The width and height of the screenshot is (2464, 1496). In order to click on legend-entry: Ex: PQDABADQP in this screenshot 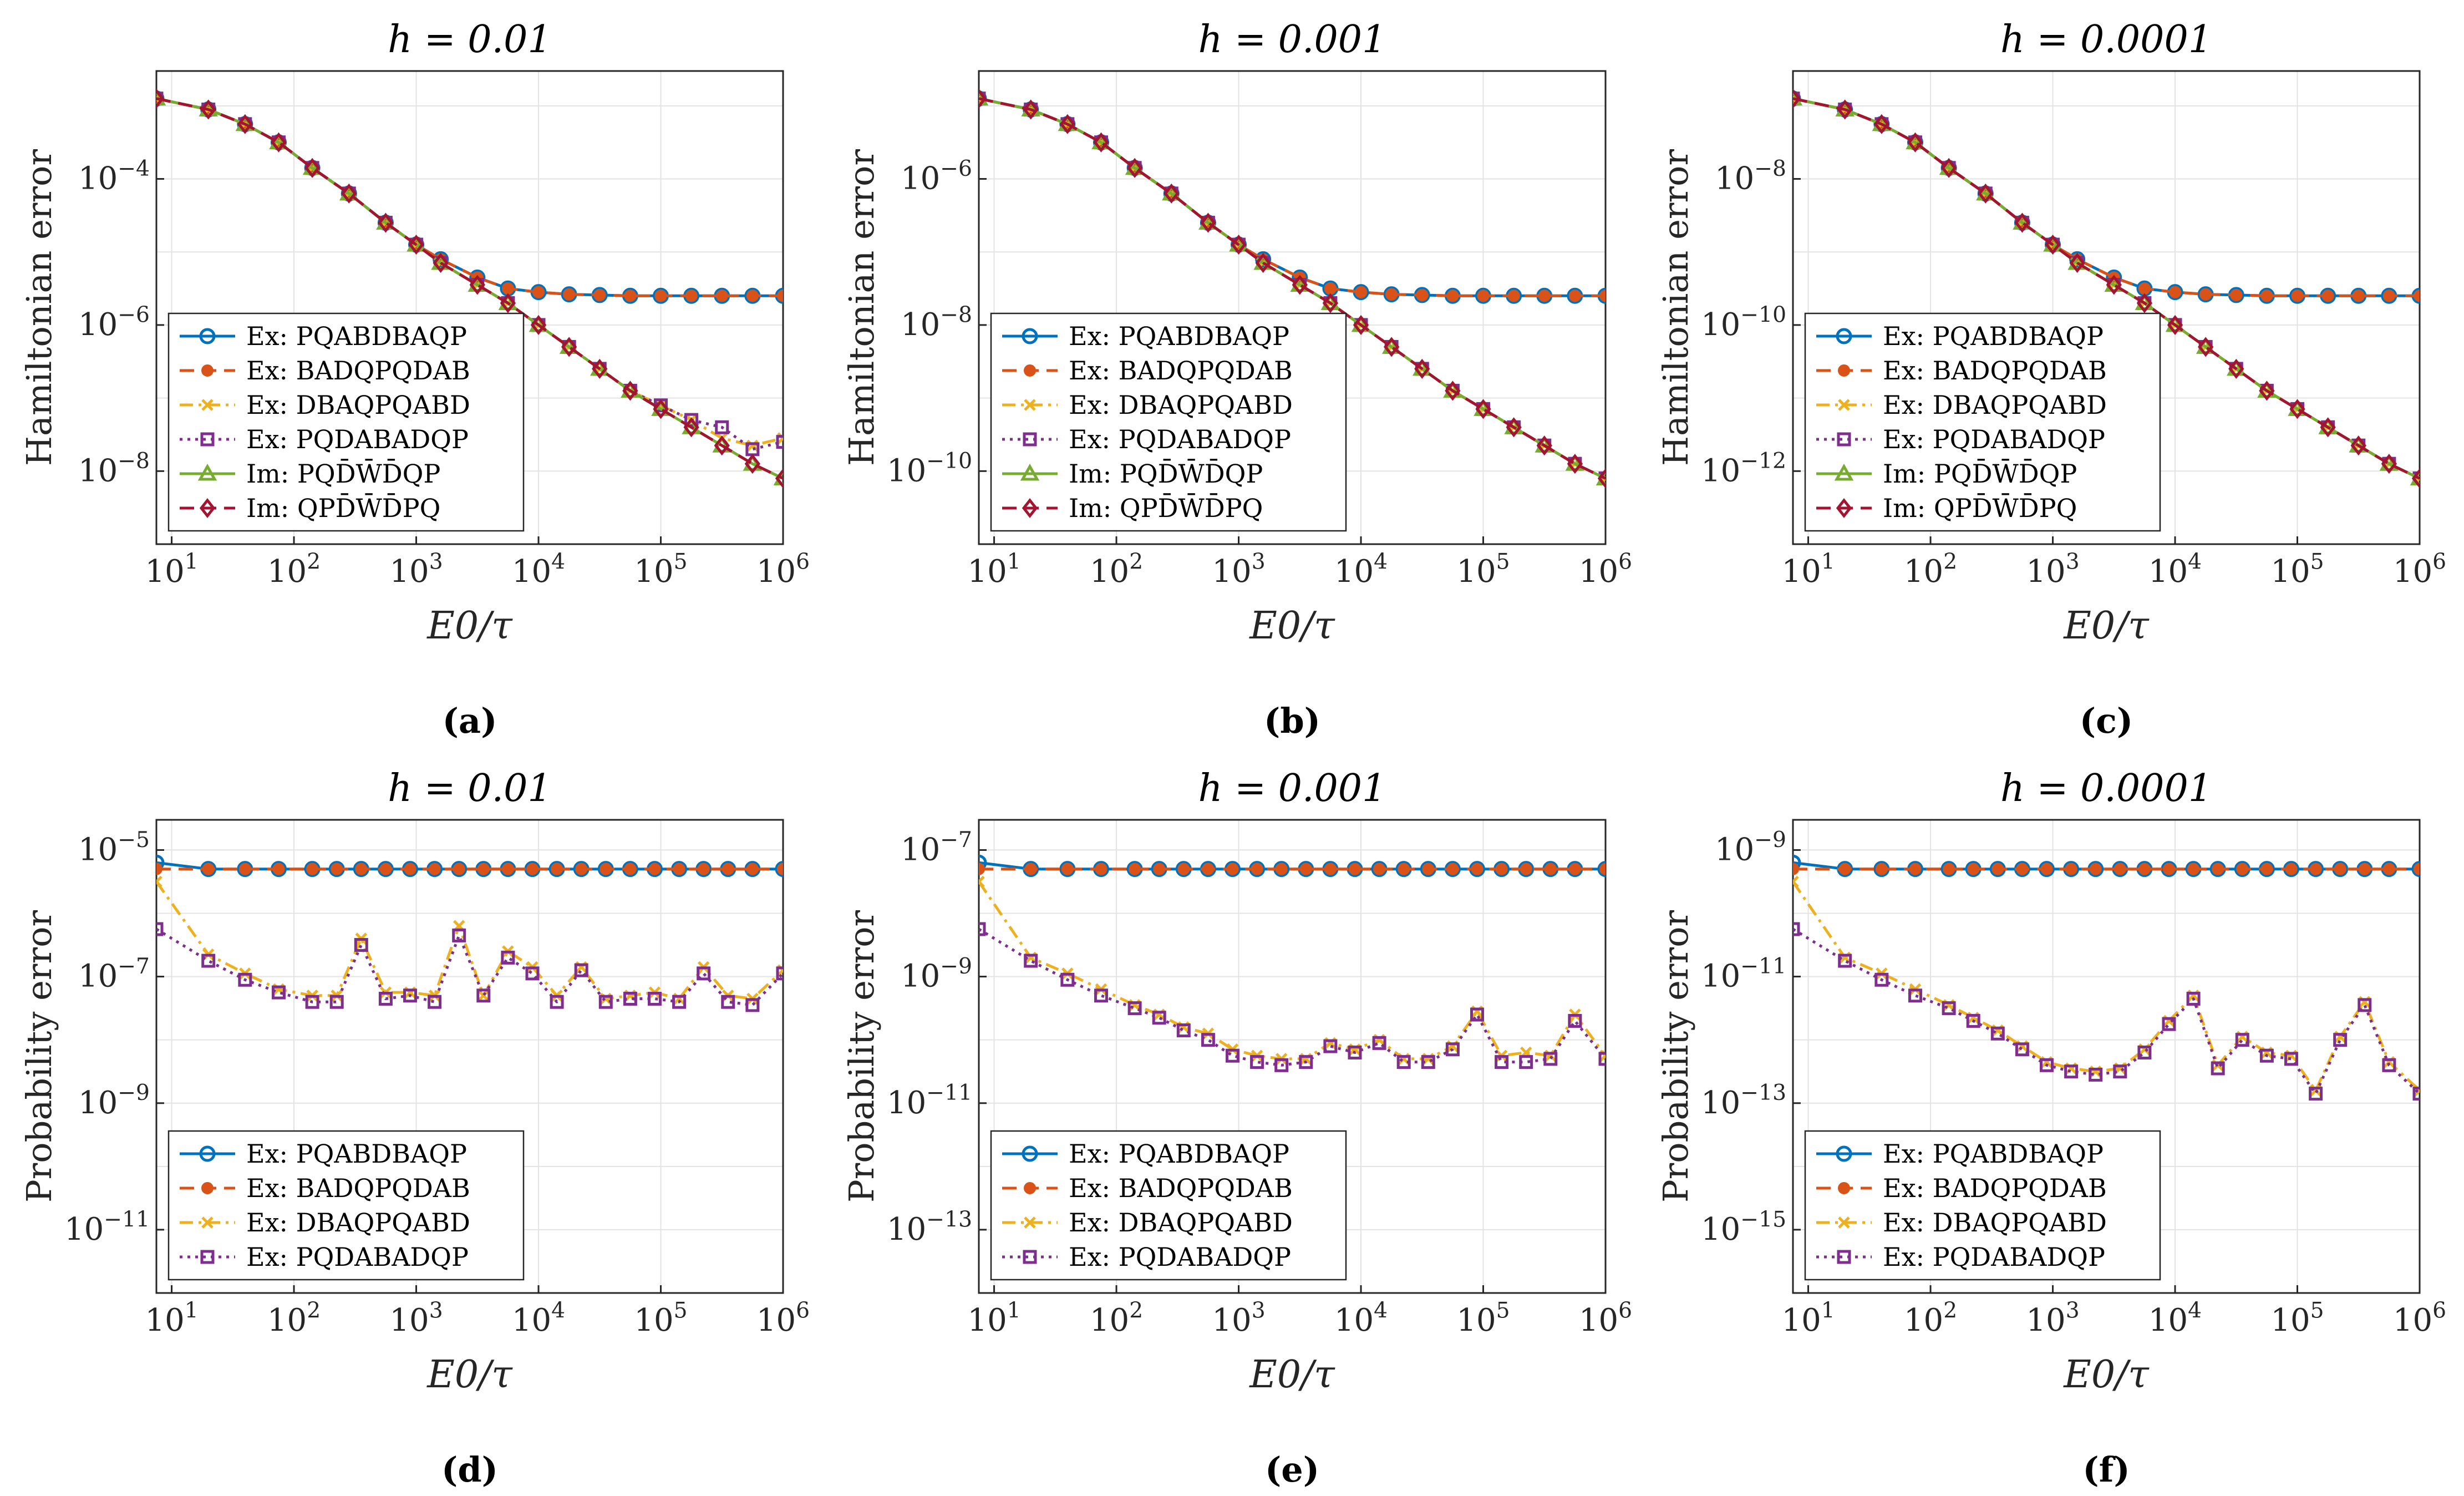, I will do `click(1994, 1257)`.